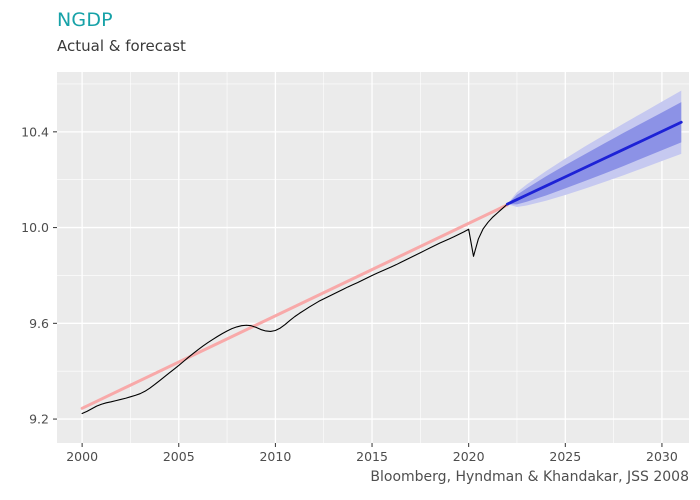  Describe the element at coordinates (594, 163) in the screenshot. I see `forecast-mean-line` at that location.